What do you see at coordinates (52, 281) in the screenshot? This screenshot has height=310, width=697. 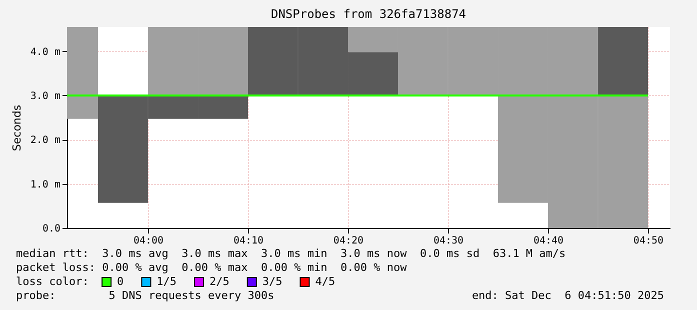 I see `legend-title: loss color:` at bounding box center [52, 281].